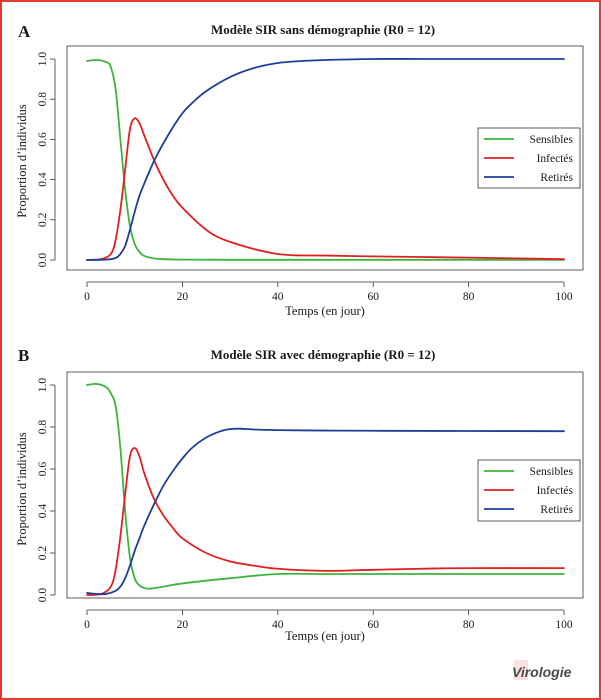  Describe the element at coordinates (43, 511) in the screenshot. I see `y-tick-label-b-2: 0.4` at that location.